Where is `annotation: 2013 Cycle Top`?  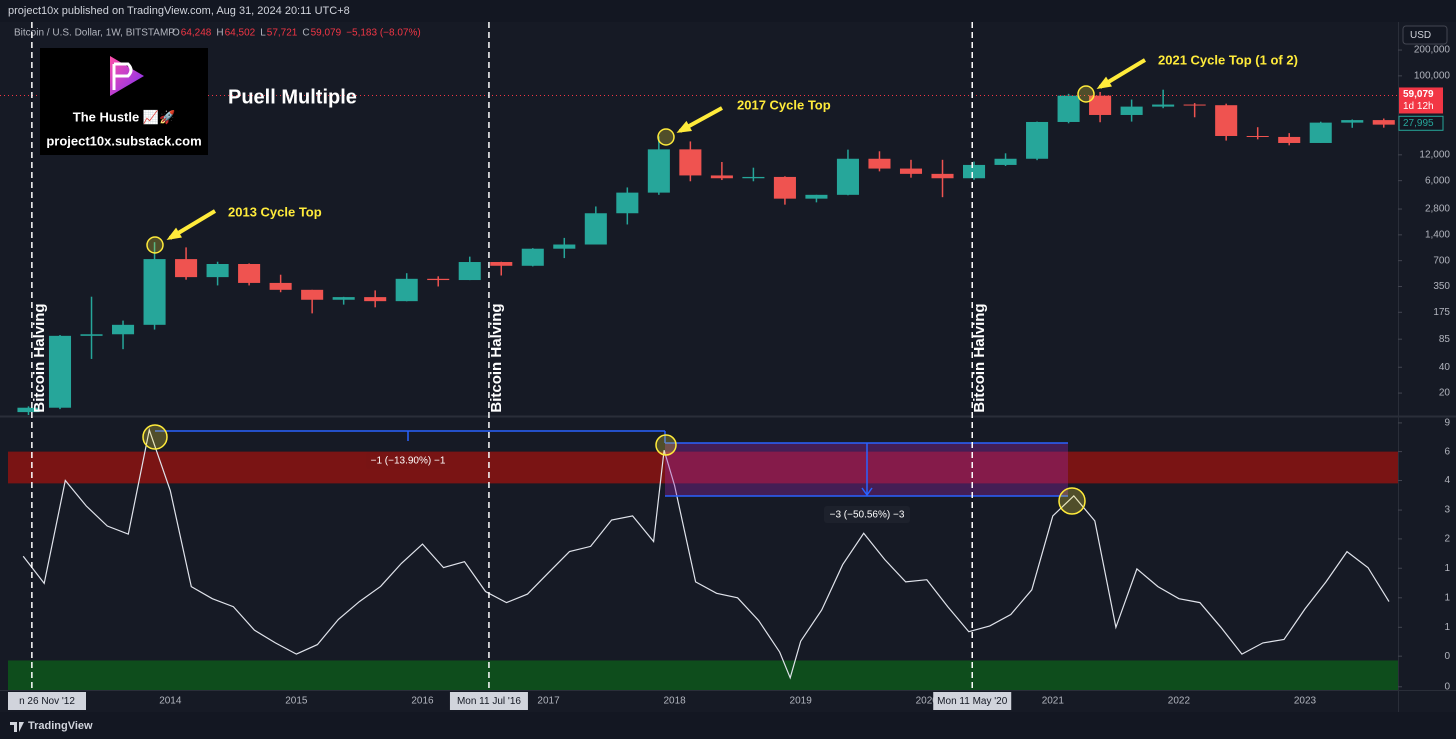
annotation: 2013 Cycle Top is located at coordinates (275, 211).